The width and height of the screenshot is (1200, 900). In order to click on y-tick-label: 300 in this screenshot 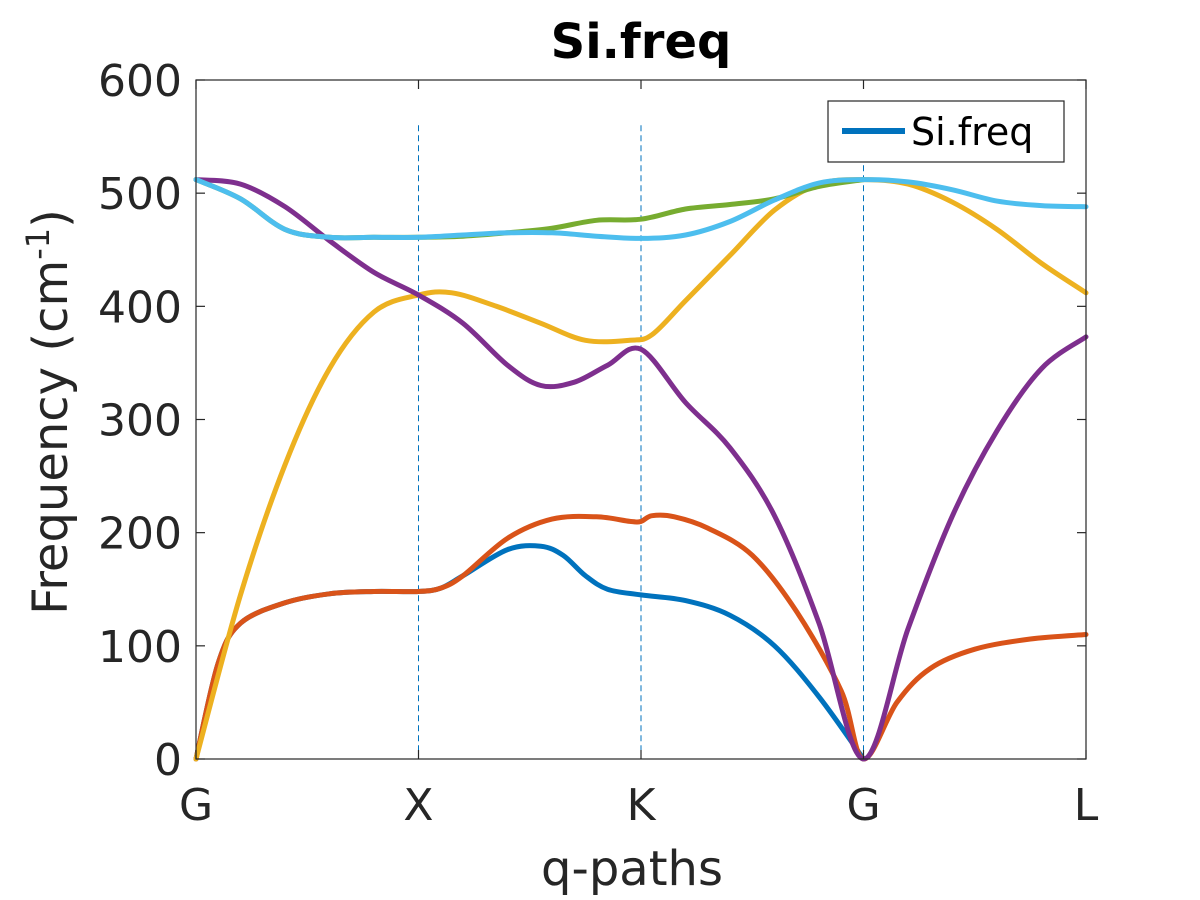, I will do `click(140, 421)`.